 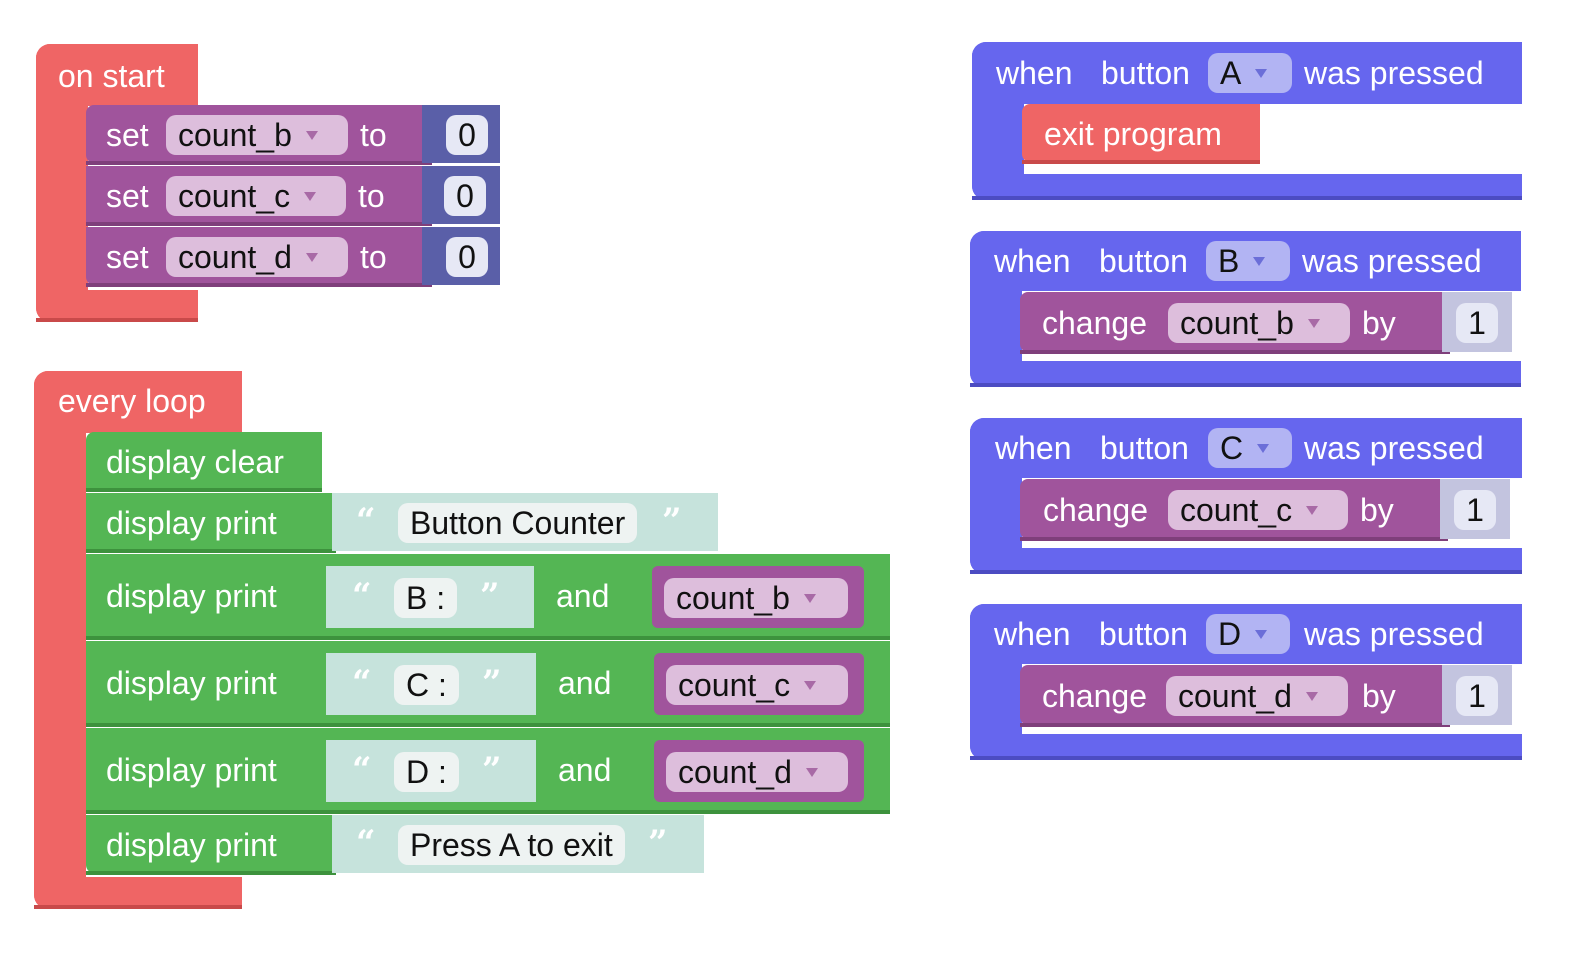 I want to click on text-input: Press A to exit, so click(x=511, y=845).